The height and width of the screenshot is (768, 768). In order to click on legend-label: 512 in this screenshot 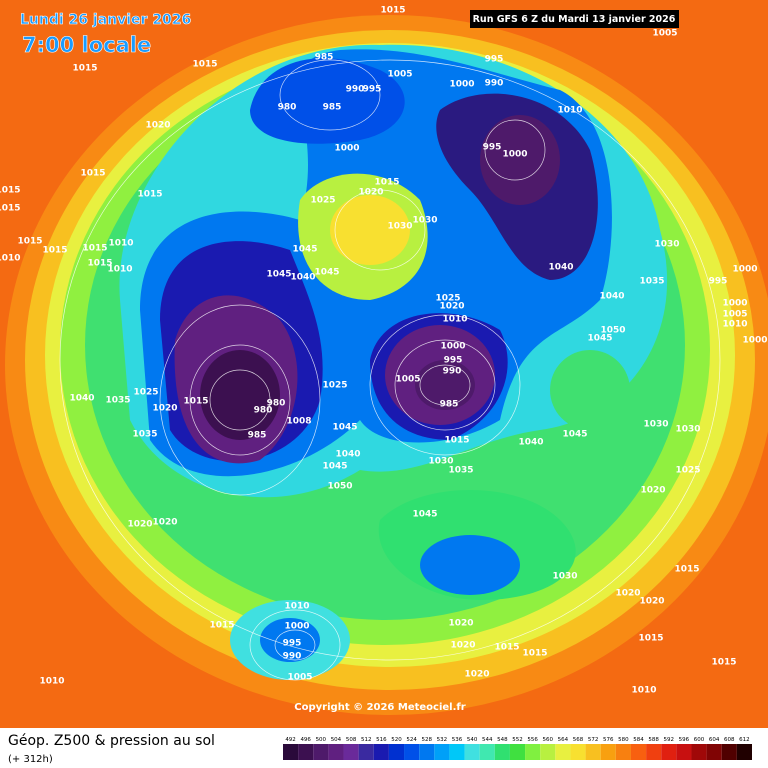, I will do `click(366, 740)`.